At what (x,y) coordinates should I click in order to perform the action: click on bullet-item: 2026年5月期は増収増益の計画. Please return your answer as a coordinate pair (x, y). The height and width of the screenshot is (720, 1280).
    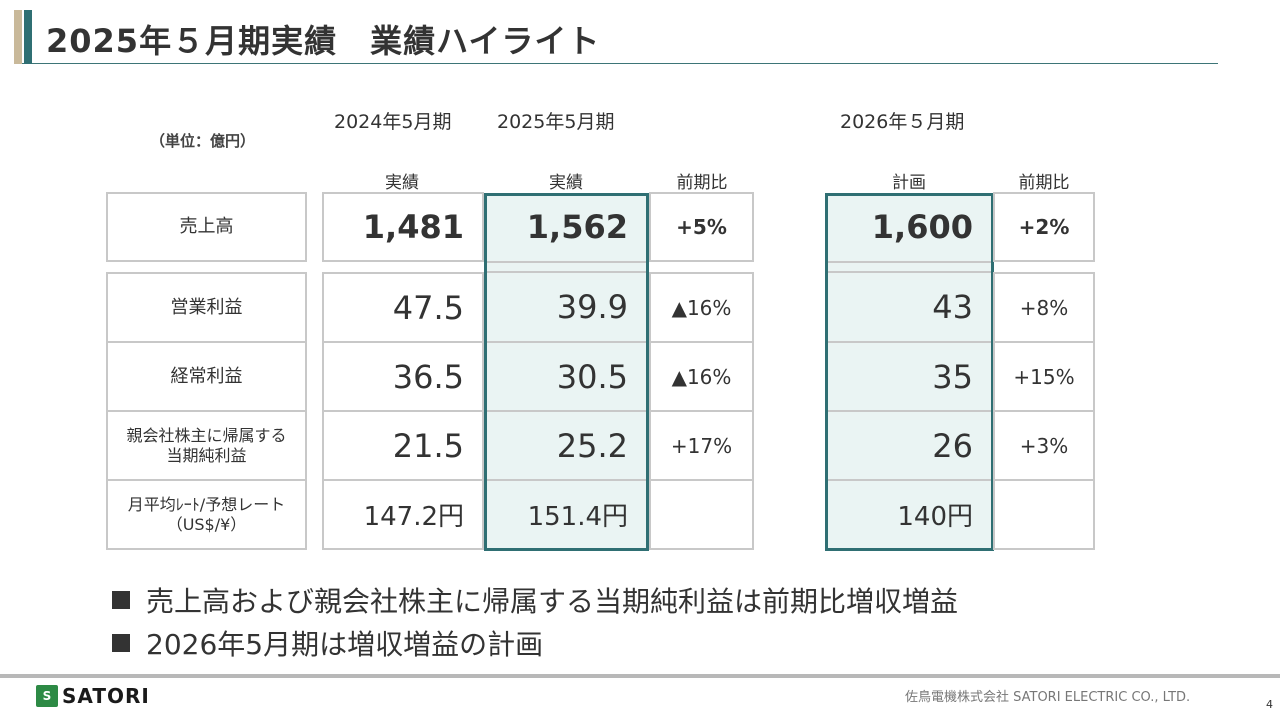
    Looking at the image, I should click on (327, 643).